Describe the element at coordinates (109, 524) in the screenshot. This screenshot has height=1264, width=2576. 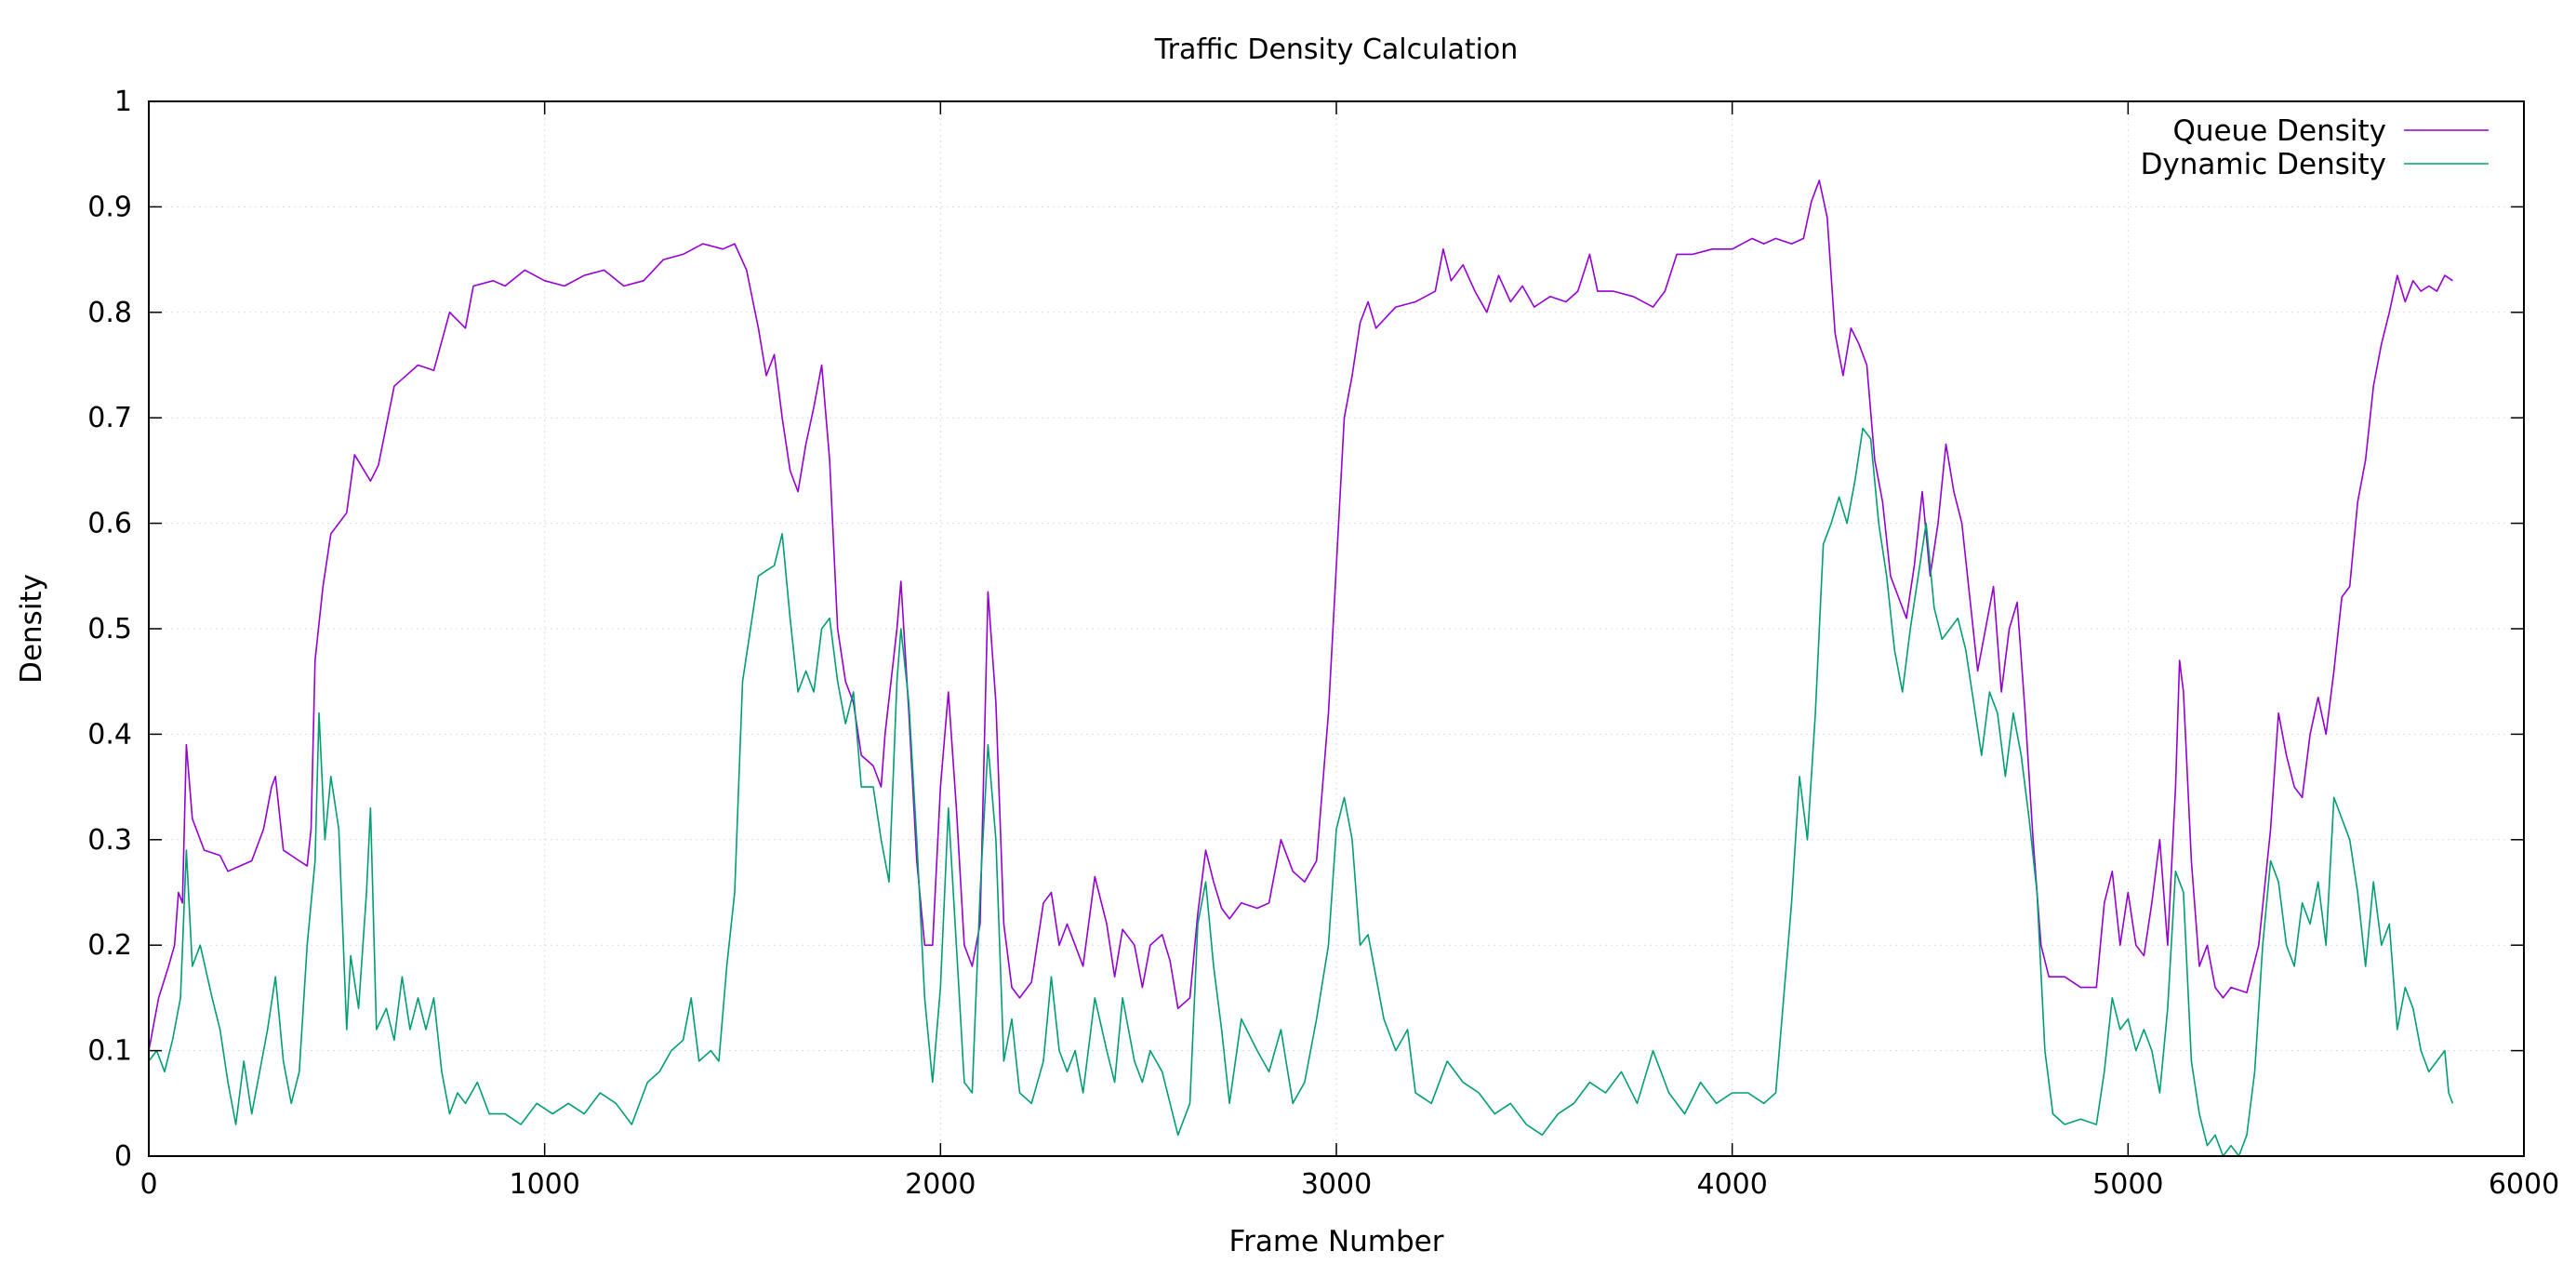
I see `y-tick-label: 0.6` at that location.